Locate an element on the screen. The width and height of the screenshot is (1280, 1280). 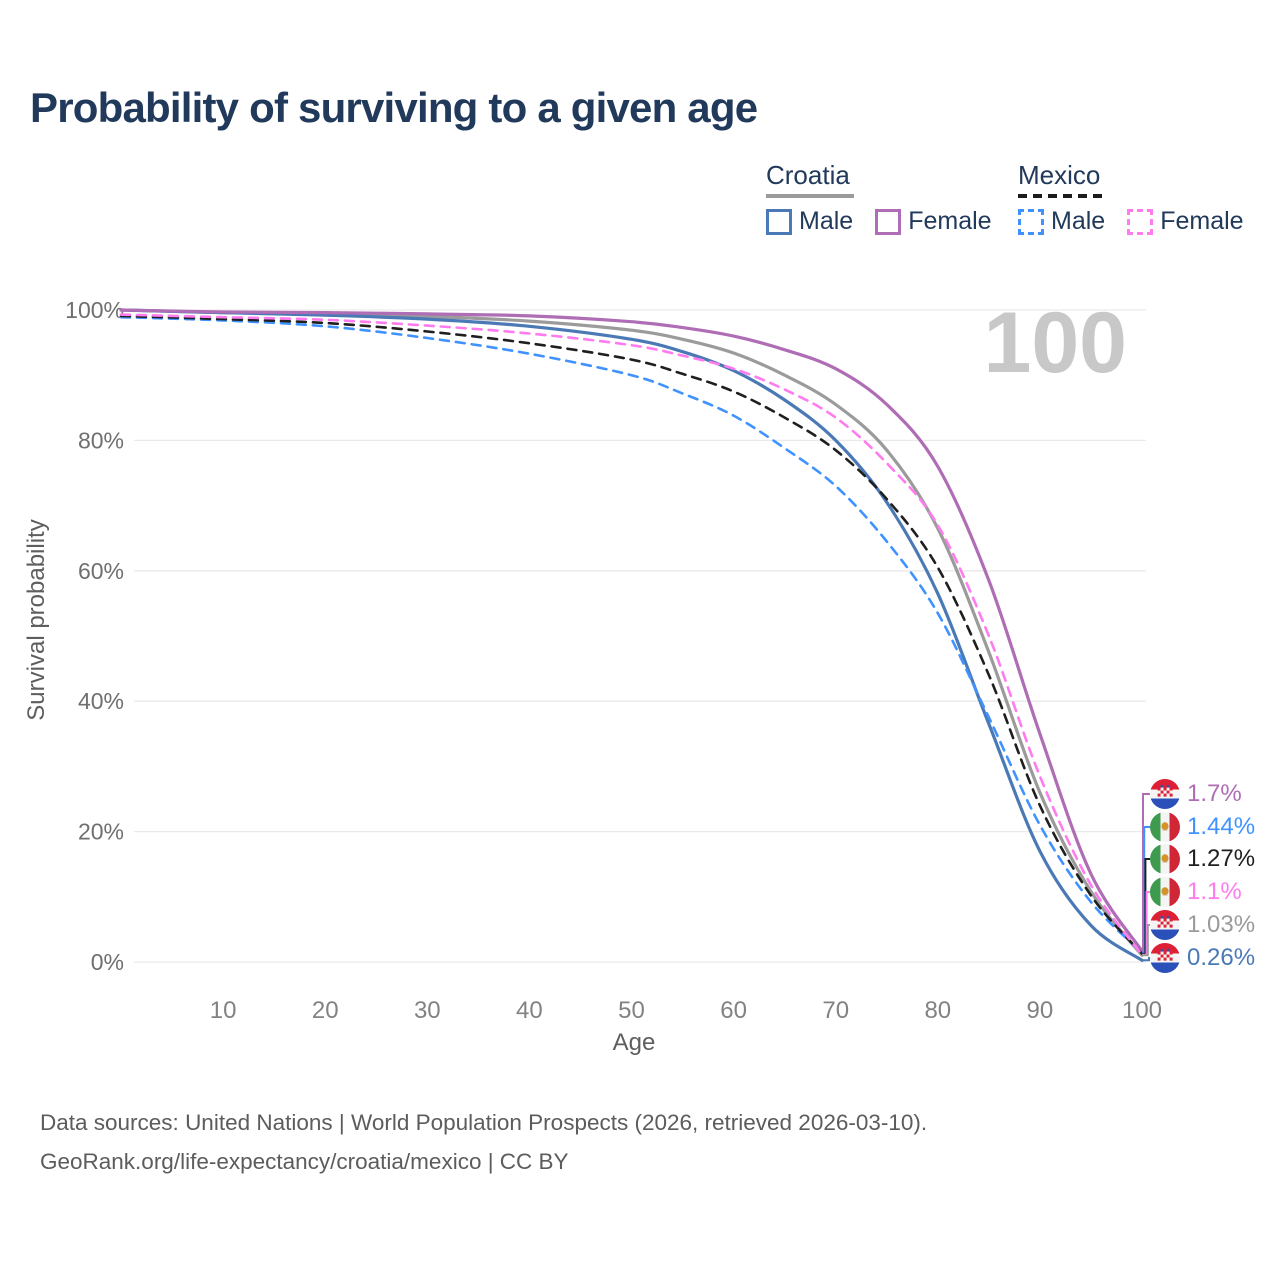
hover-age-watermark: 100 is located at coordinates (1056, 343).